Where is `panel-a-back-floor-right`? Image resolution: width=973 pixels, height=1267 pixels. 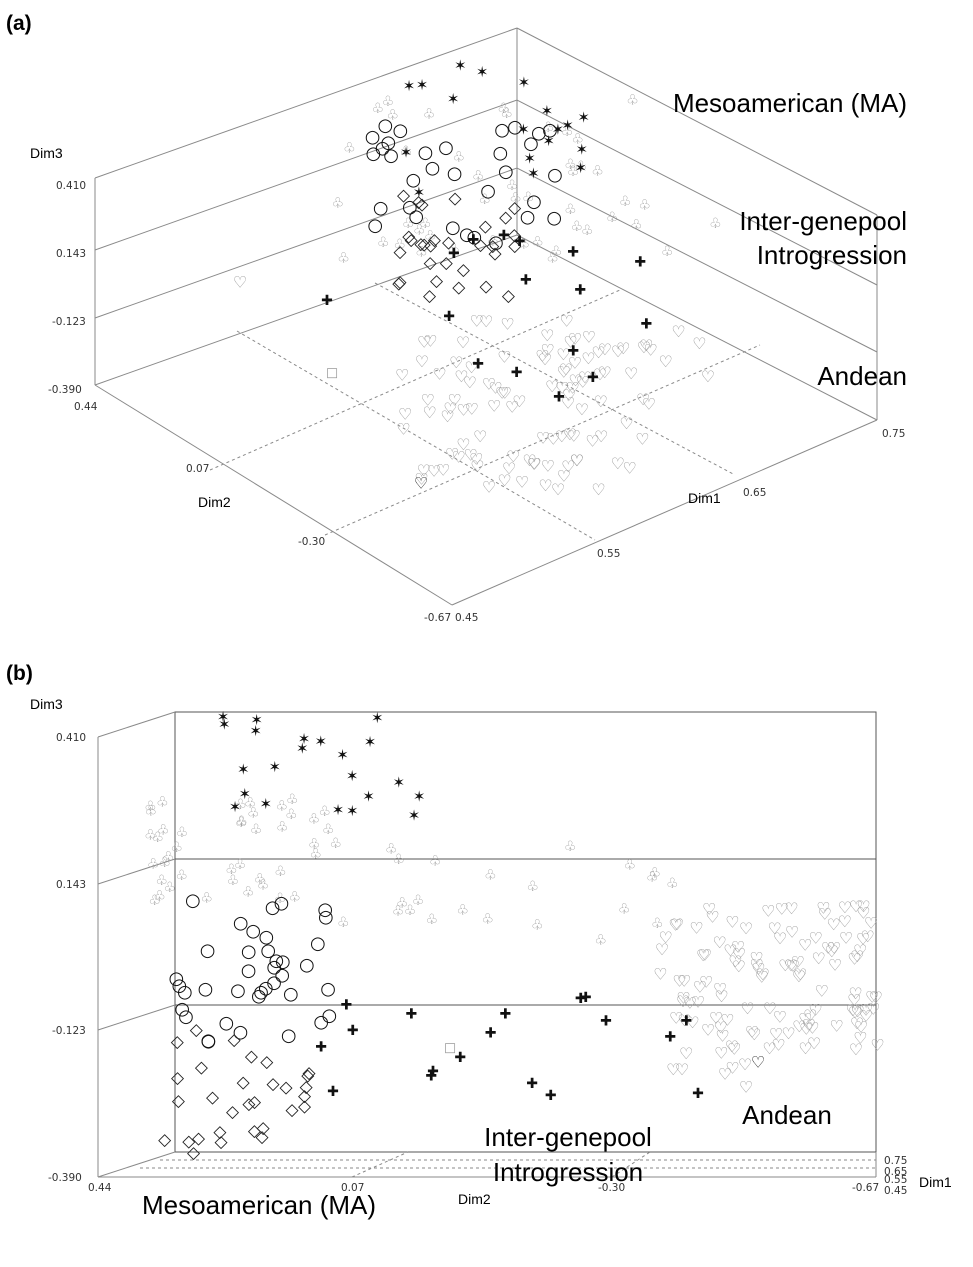
panel-a-back-floor-right is located at coordinates (697, 327).